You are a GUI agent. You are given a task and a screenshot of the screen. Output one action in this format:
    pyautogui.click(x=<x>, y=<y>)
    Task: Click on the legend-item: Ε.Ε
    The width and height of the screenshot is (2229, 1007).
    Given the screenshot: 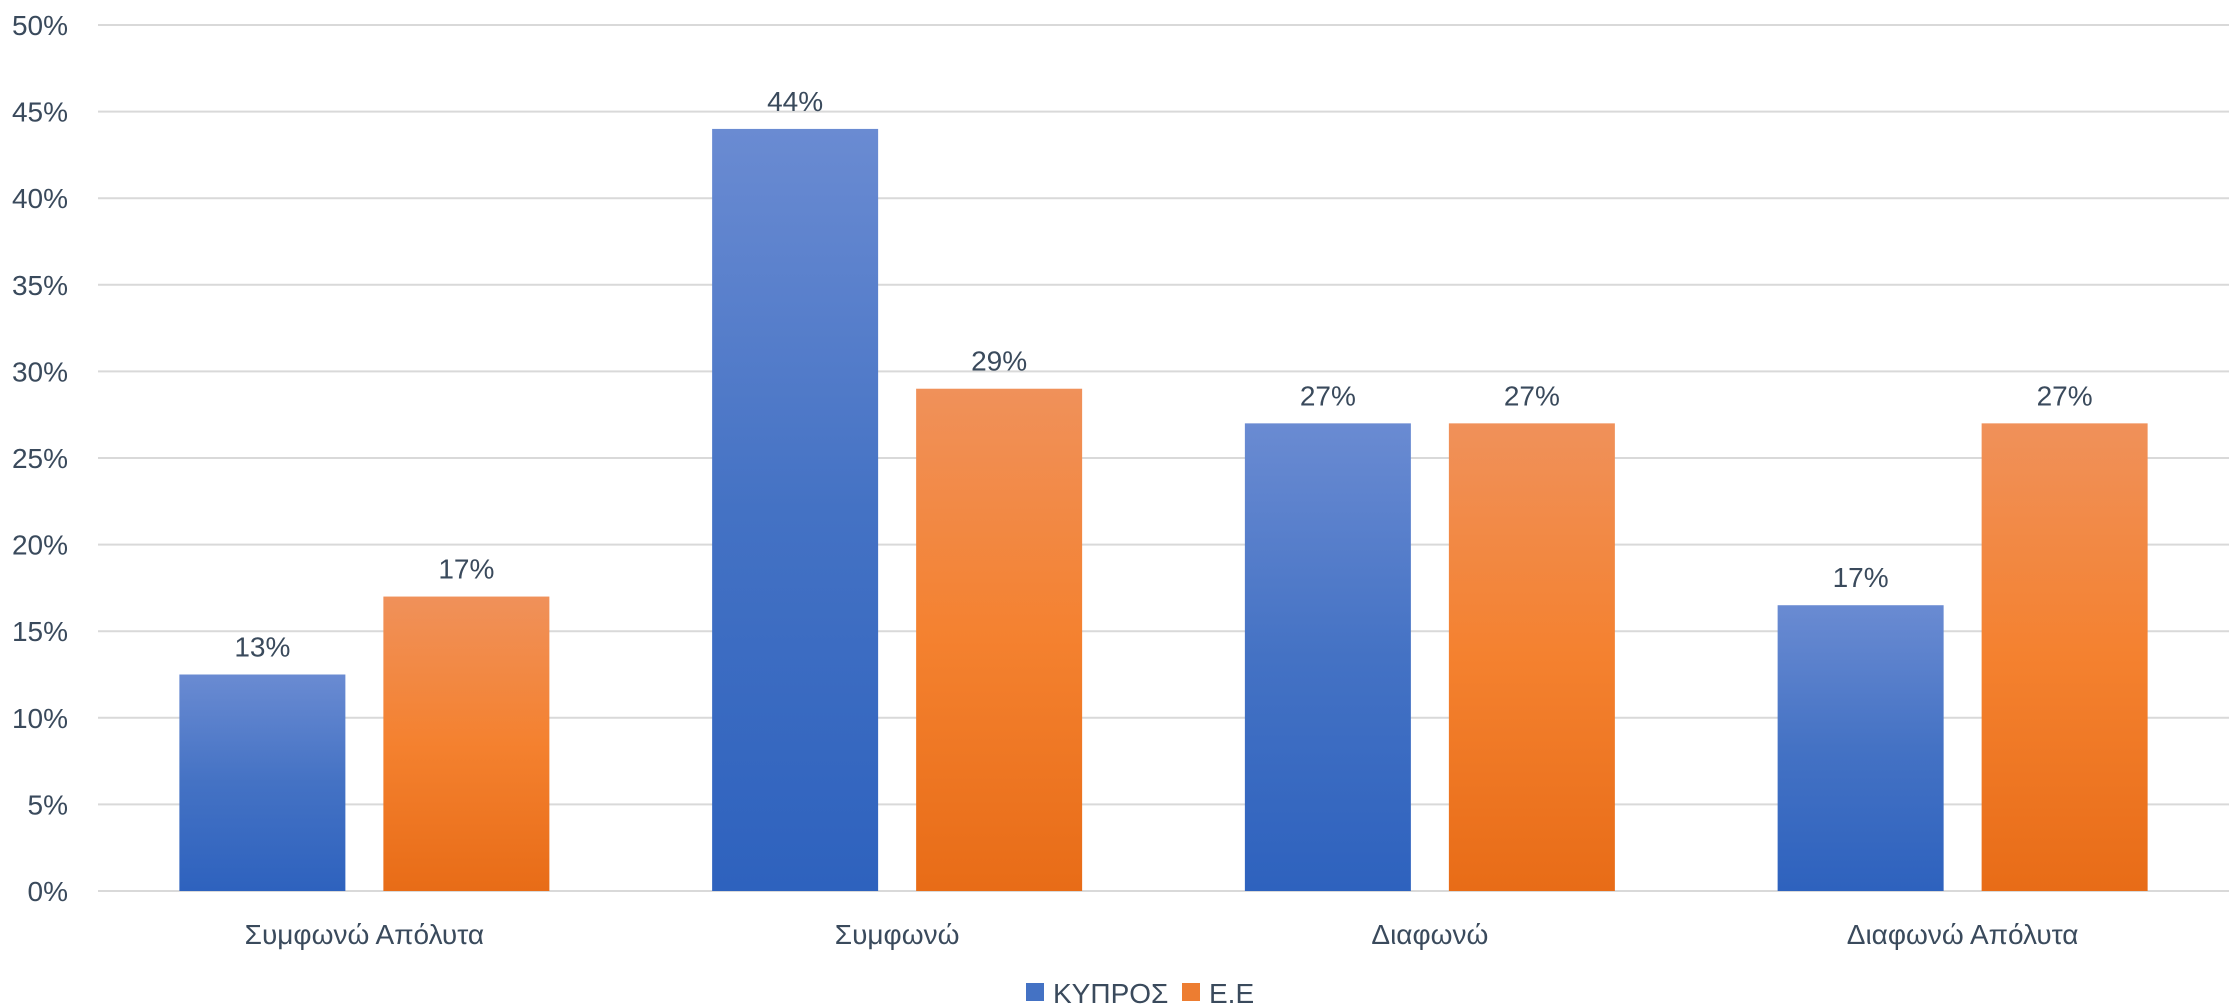 What is the action you would take?
    pyautogui.click(x=1218, y=992)
    